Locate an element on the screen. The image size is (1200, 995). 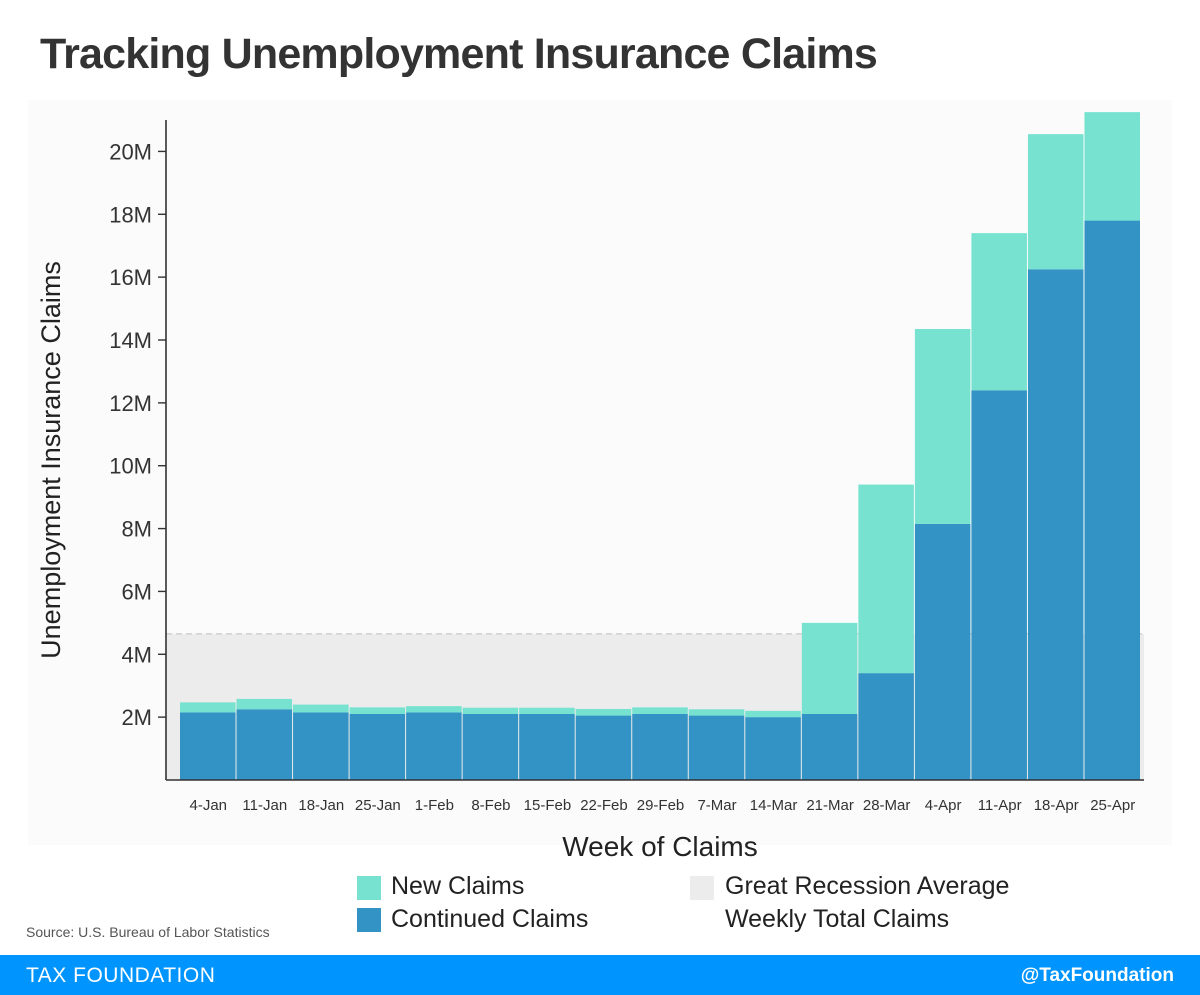
x-tick-label: 29-Feb is located at coordinates (661, 805).